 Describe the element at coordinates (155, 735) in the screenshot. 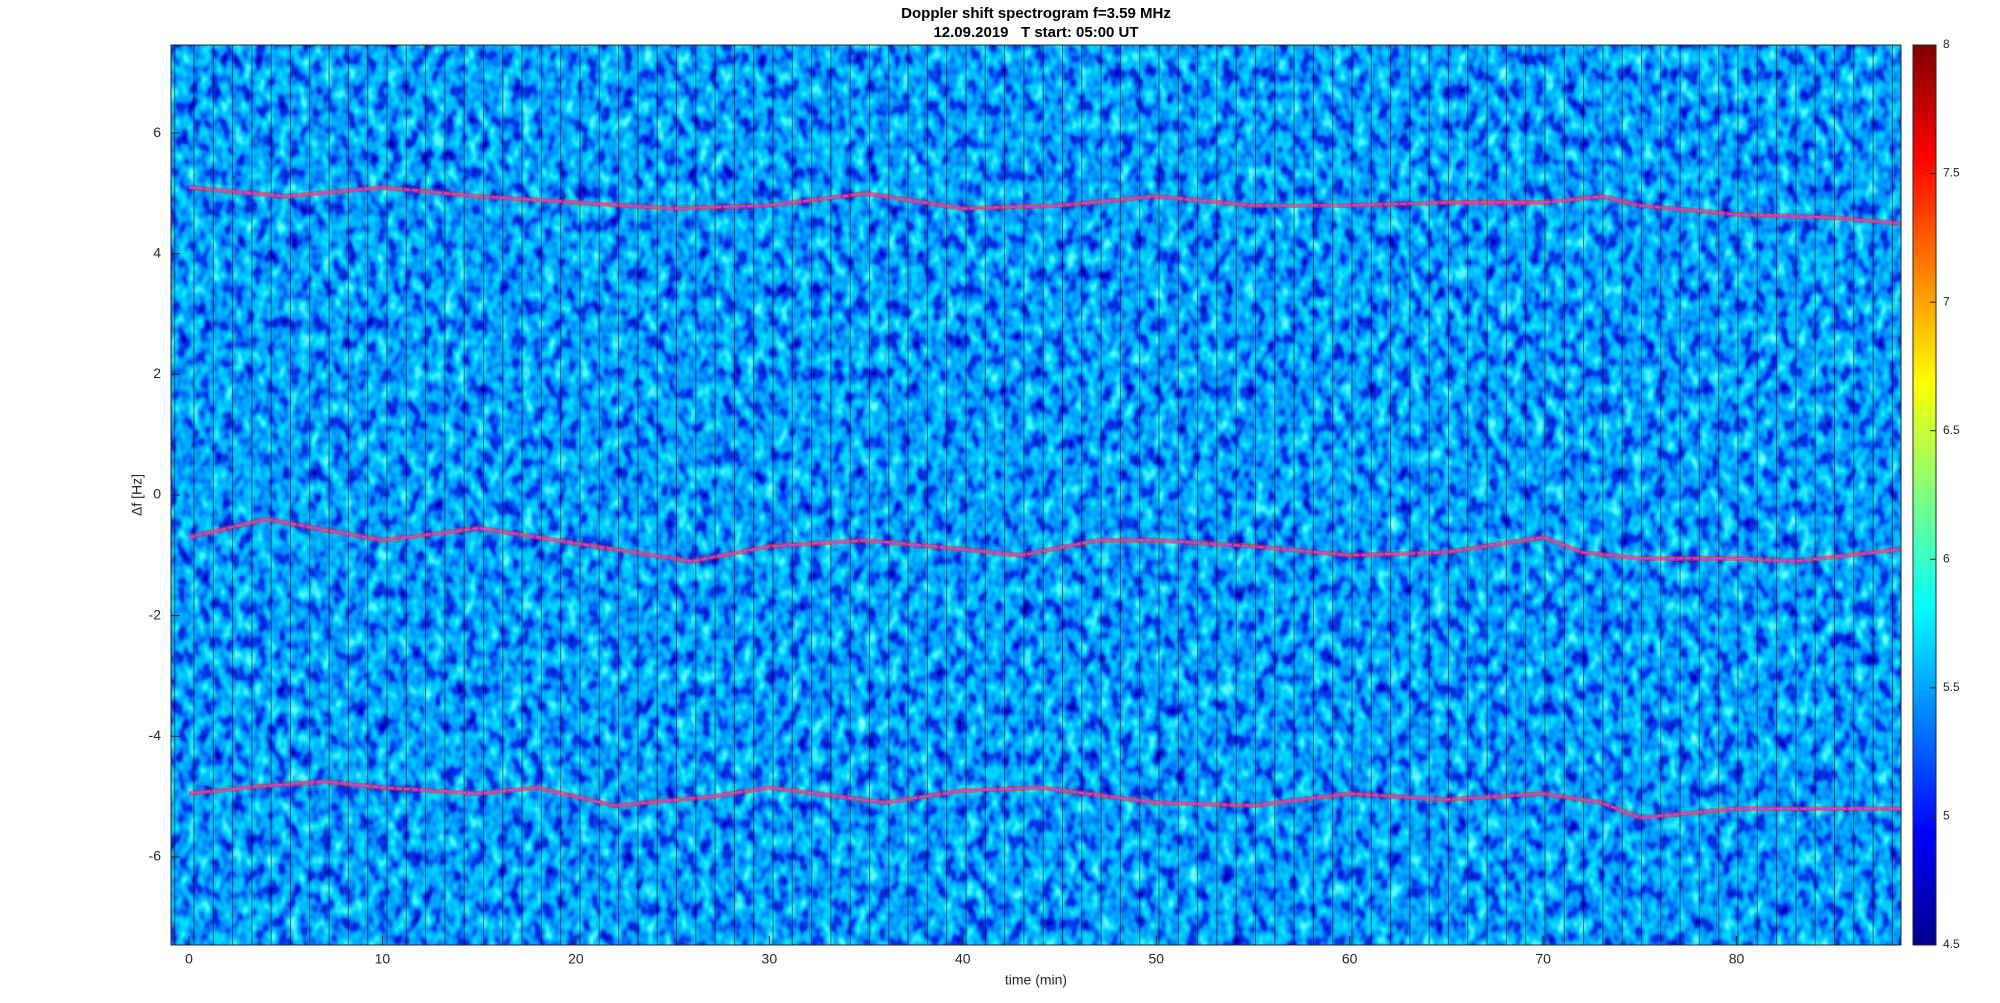

I see `y-tick-label: -4` at that location.